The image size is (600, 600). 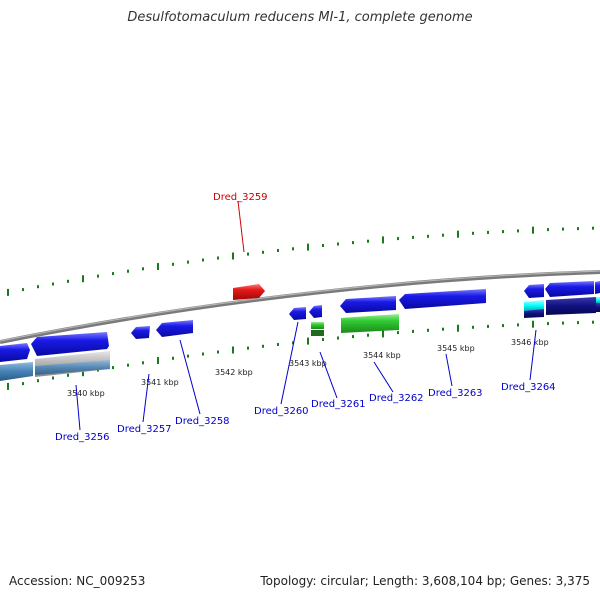 I want to click on gene-label-dred-3261: Dred_3261, so click(x=338, y=404).